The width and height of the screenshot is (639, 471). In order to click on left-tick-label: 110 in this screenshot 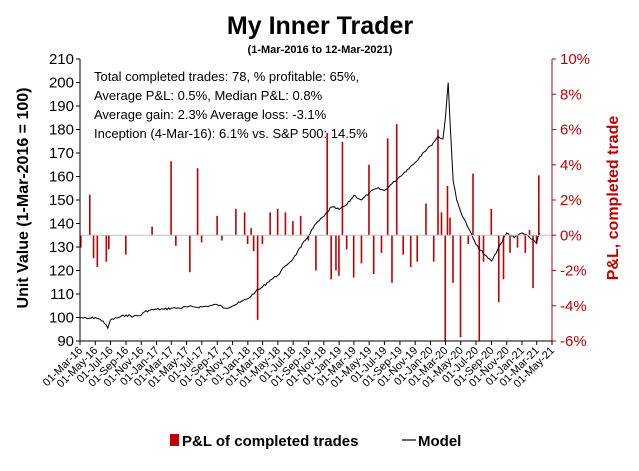, I will do `click(62, 294)`.